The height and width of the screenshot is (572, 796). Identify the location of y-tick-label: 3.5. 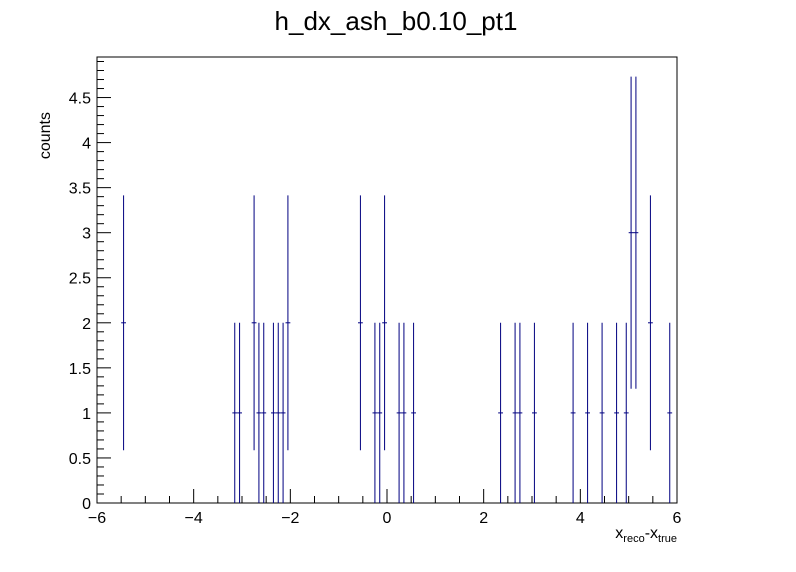
(80, 189).